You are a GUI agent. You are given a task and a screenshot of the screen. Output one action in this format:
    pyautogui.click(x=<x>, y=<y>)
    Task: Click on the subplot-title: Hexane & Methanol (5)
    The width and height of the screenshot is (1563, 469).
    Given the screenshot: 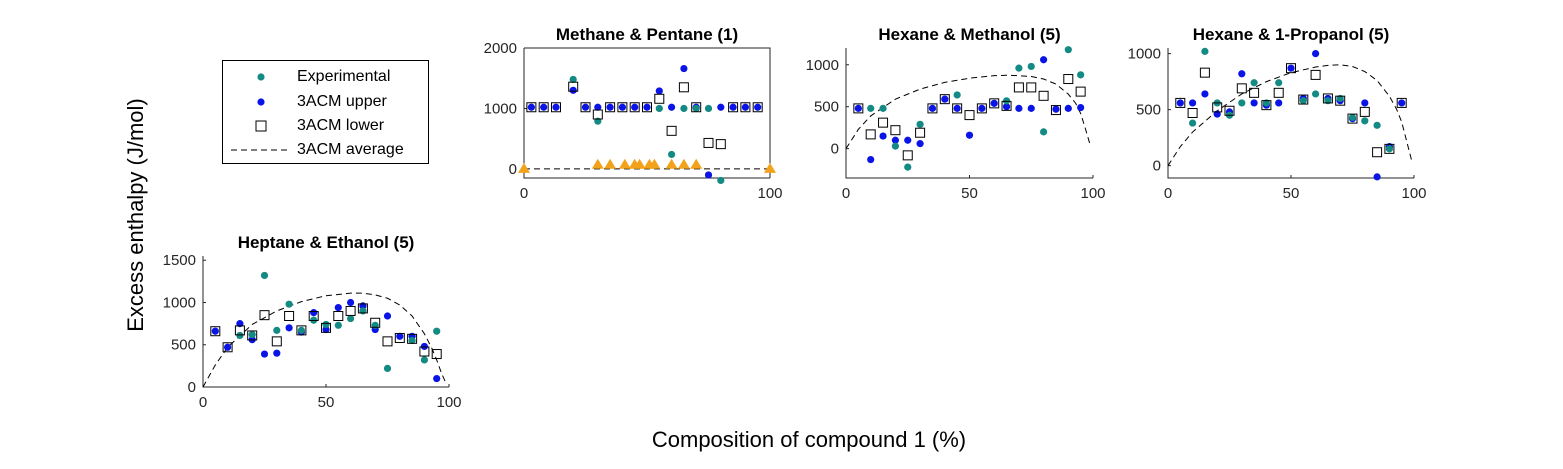 What is the action you would take?
    pyautogui.click(x=969, y=34)
    